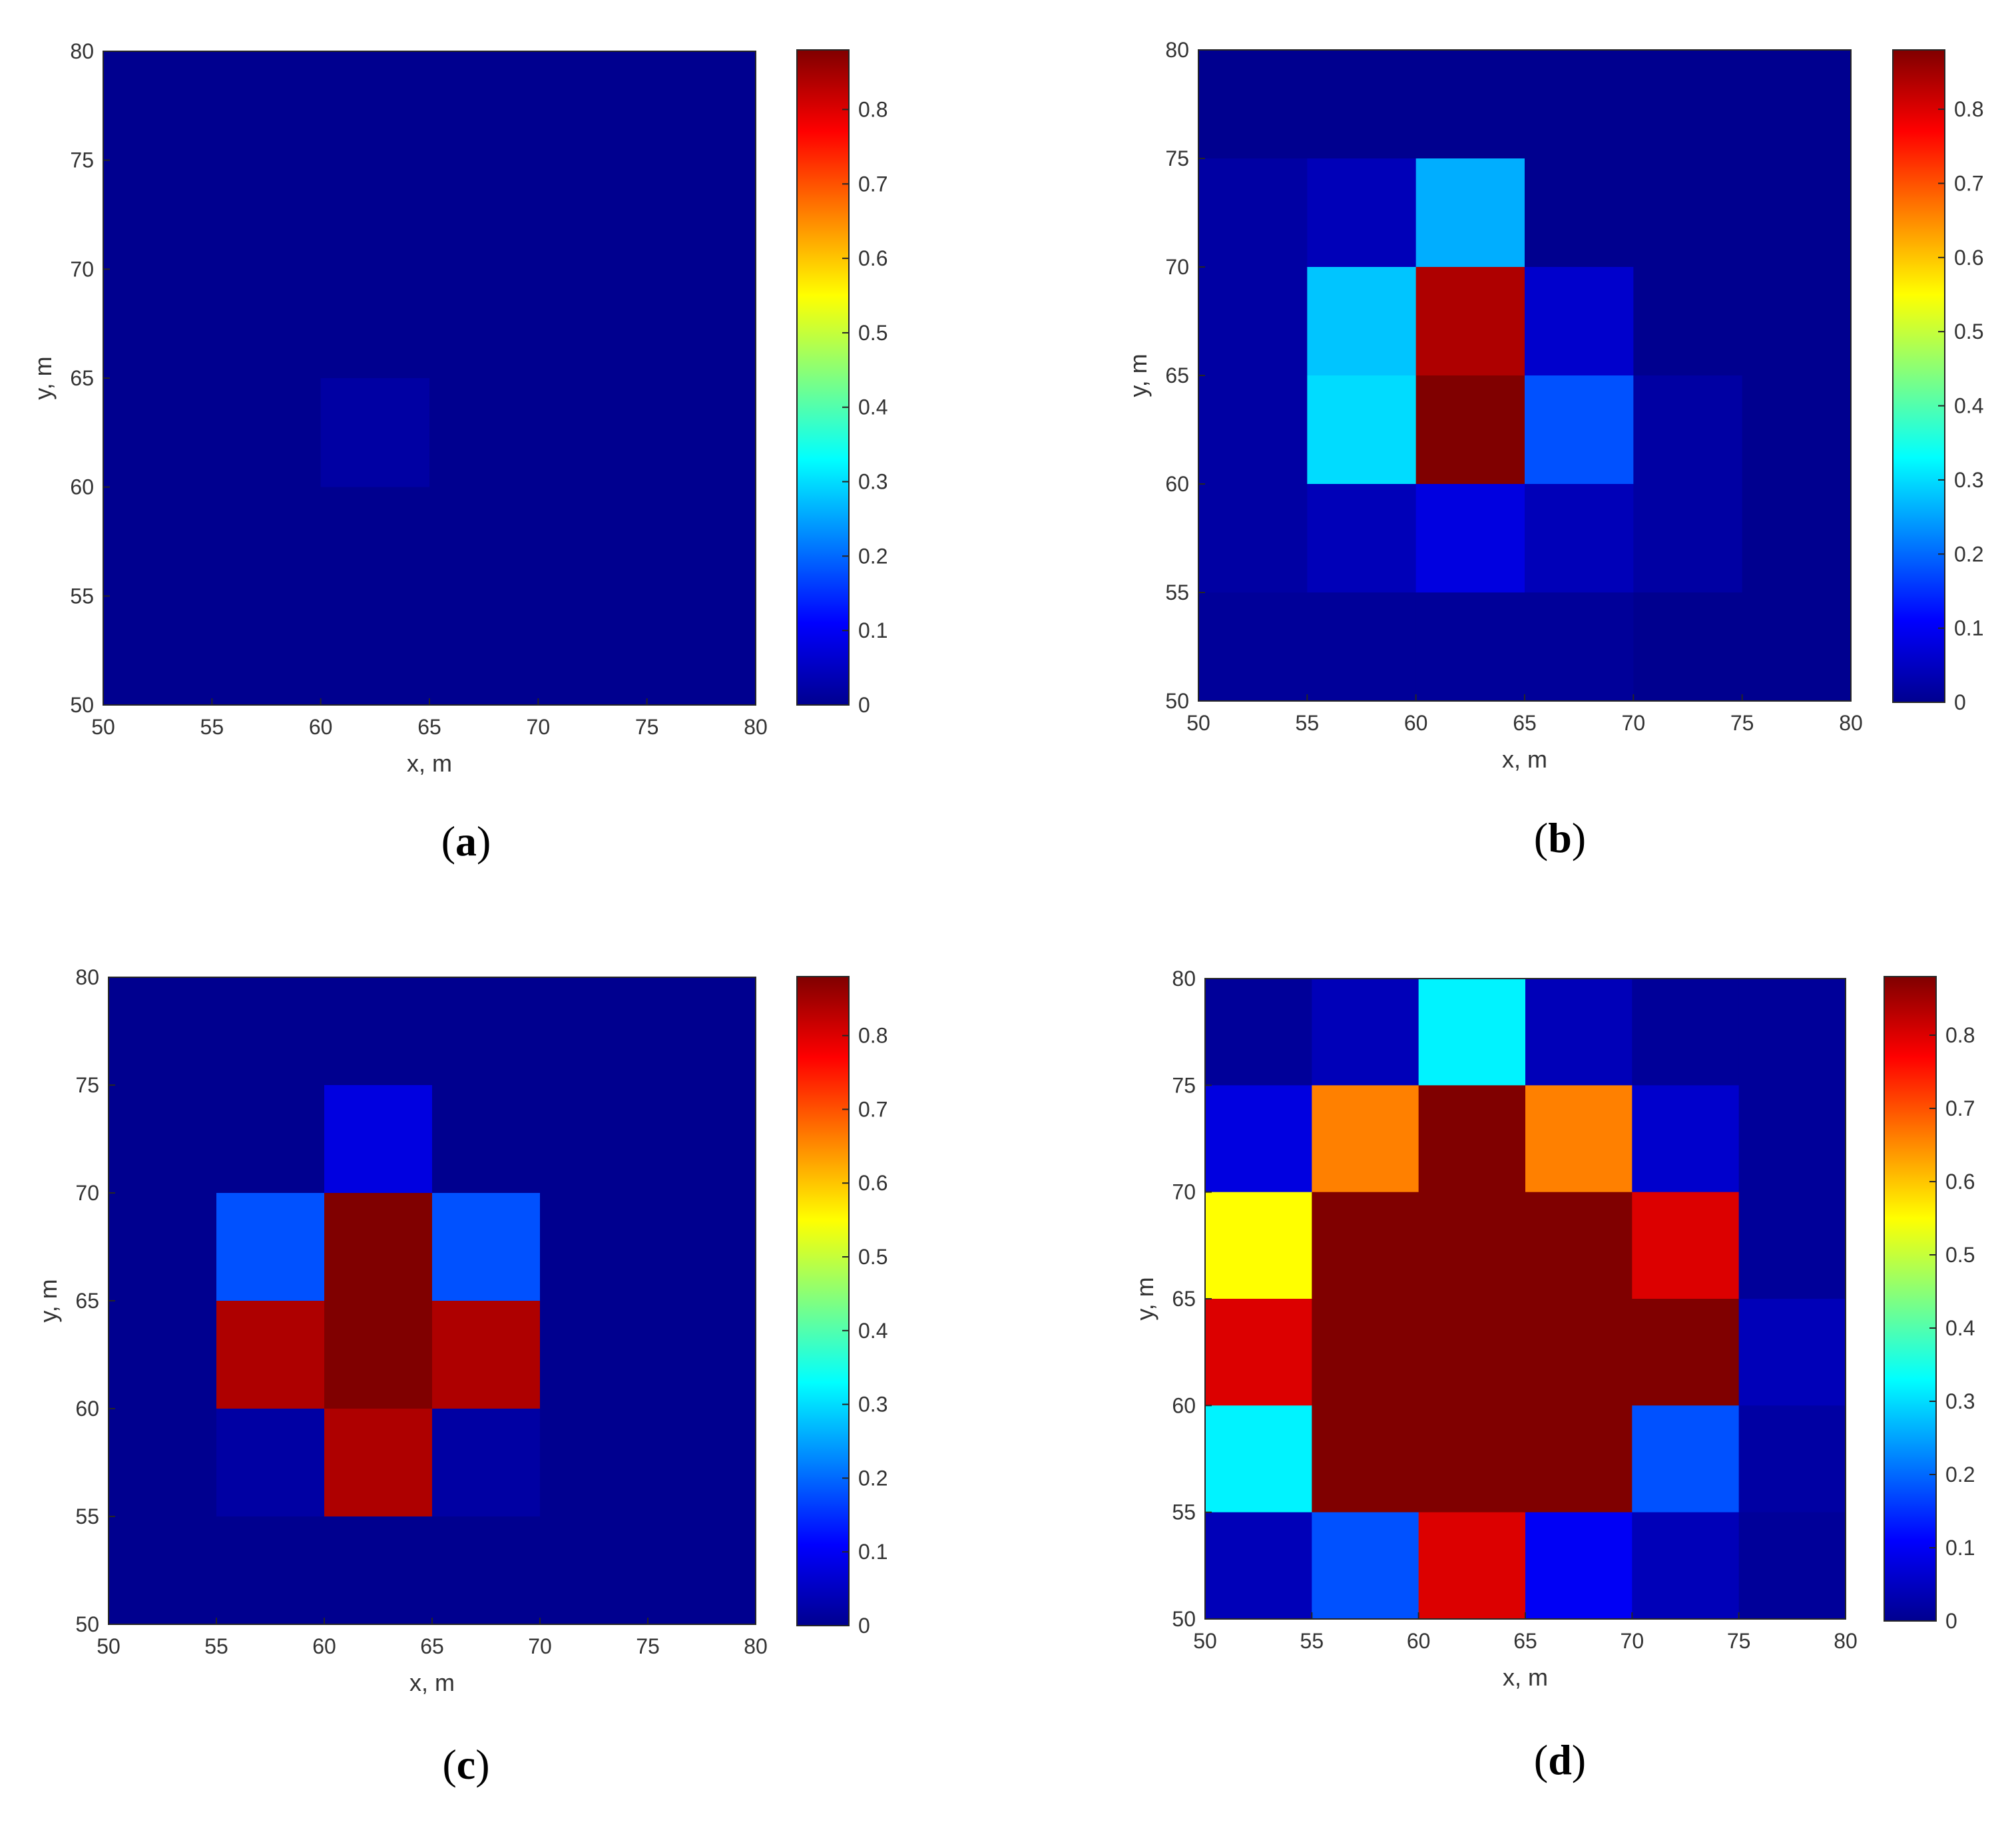 The image size is (2016, 1832). What do you see at coordinates (1419, 1641) in the screenshot?
I see `x-tick-label: 60` at bounding box center [1419, 1641].